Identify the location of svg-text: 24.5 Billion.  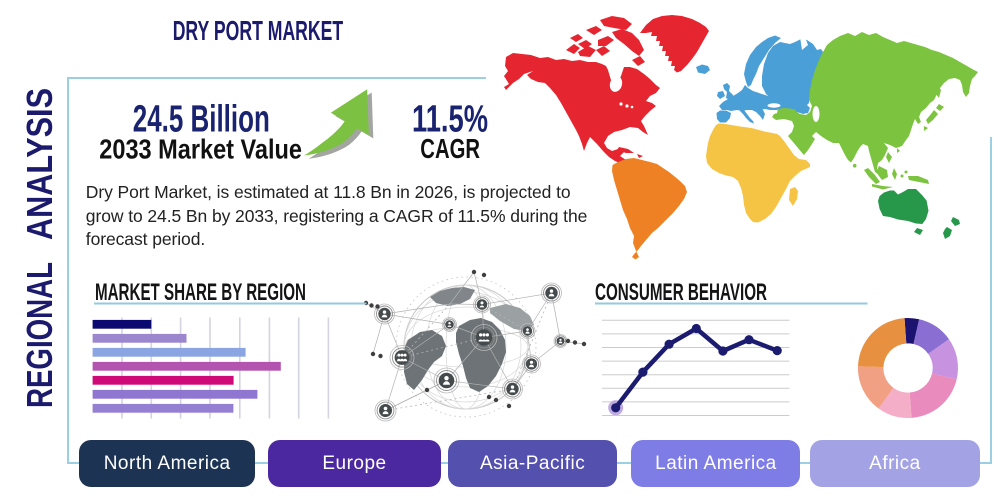
(201, 120).